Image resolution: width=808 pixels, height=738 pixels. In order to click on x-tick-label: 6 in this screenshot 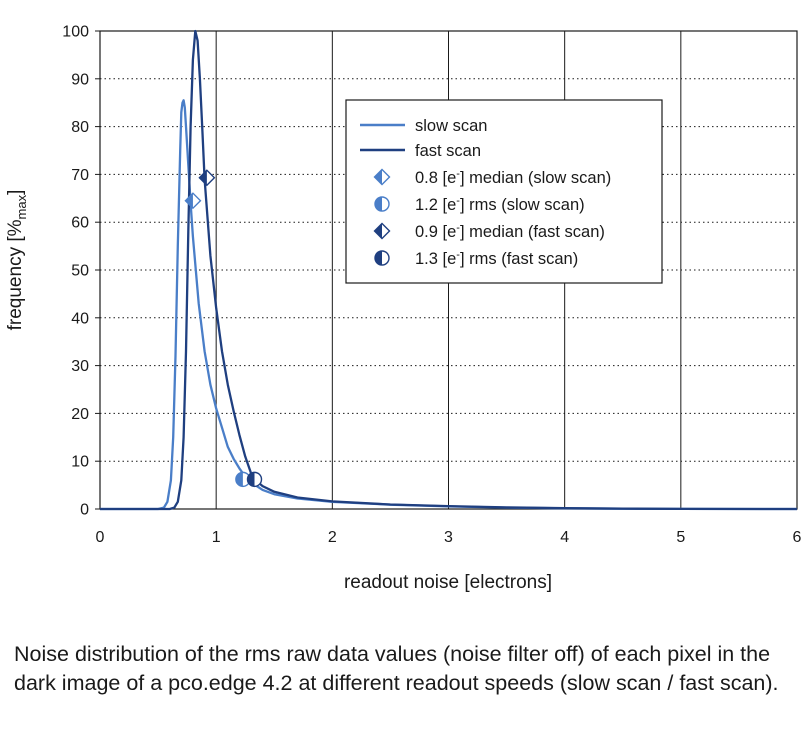, I will do `click(797, 537)`.